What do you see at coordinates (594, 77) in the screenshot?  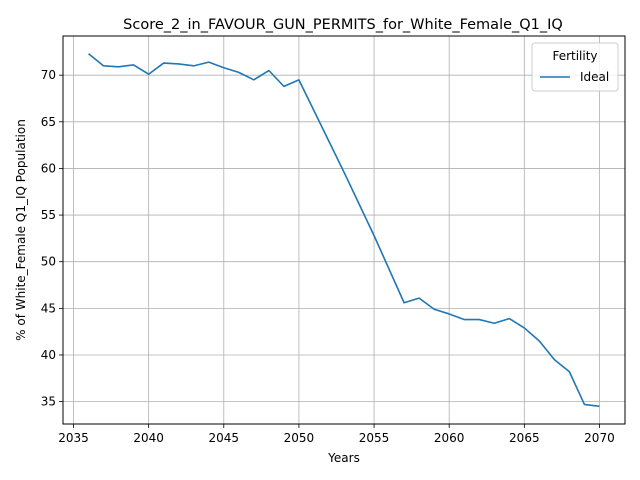 I see `legend-label-ideal: Ideal` at bounding box center [594, 77].